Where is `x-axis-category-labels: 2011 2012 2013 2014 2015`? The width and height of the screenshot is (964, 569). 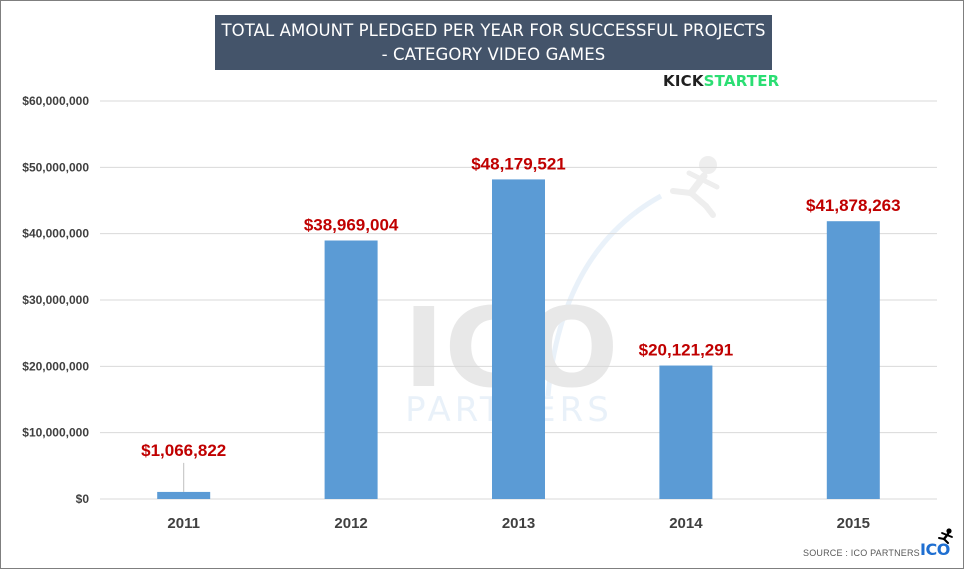 x-axis-category-labels: 2011 2012 2013 2014 2015 is located at coordinates (518, 523).